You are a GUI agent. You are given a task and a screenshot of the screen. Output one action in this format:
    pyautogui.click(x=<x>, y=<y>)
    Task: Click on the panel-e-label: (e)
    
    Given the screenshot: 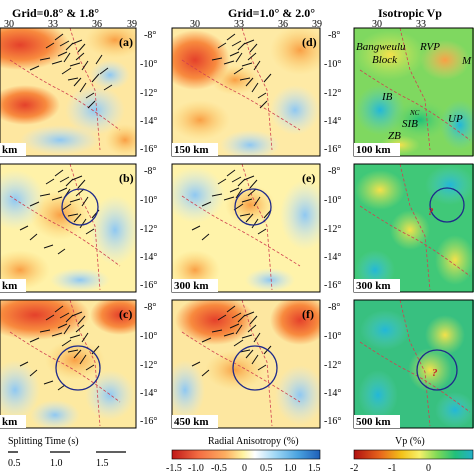 What is the action you would take?
    pyautogui.click(x=308, y=178)
    